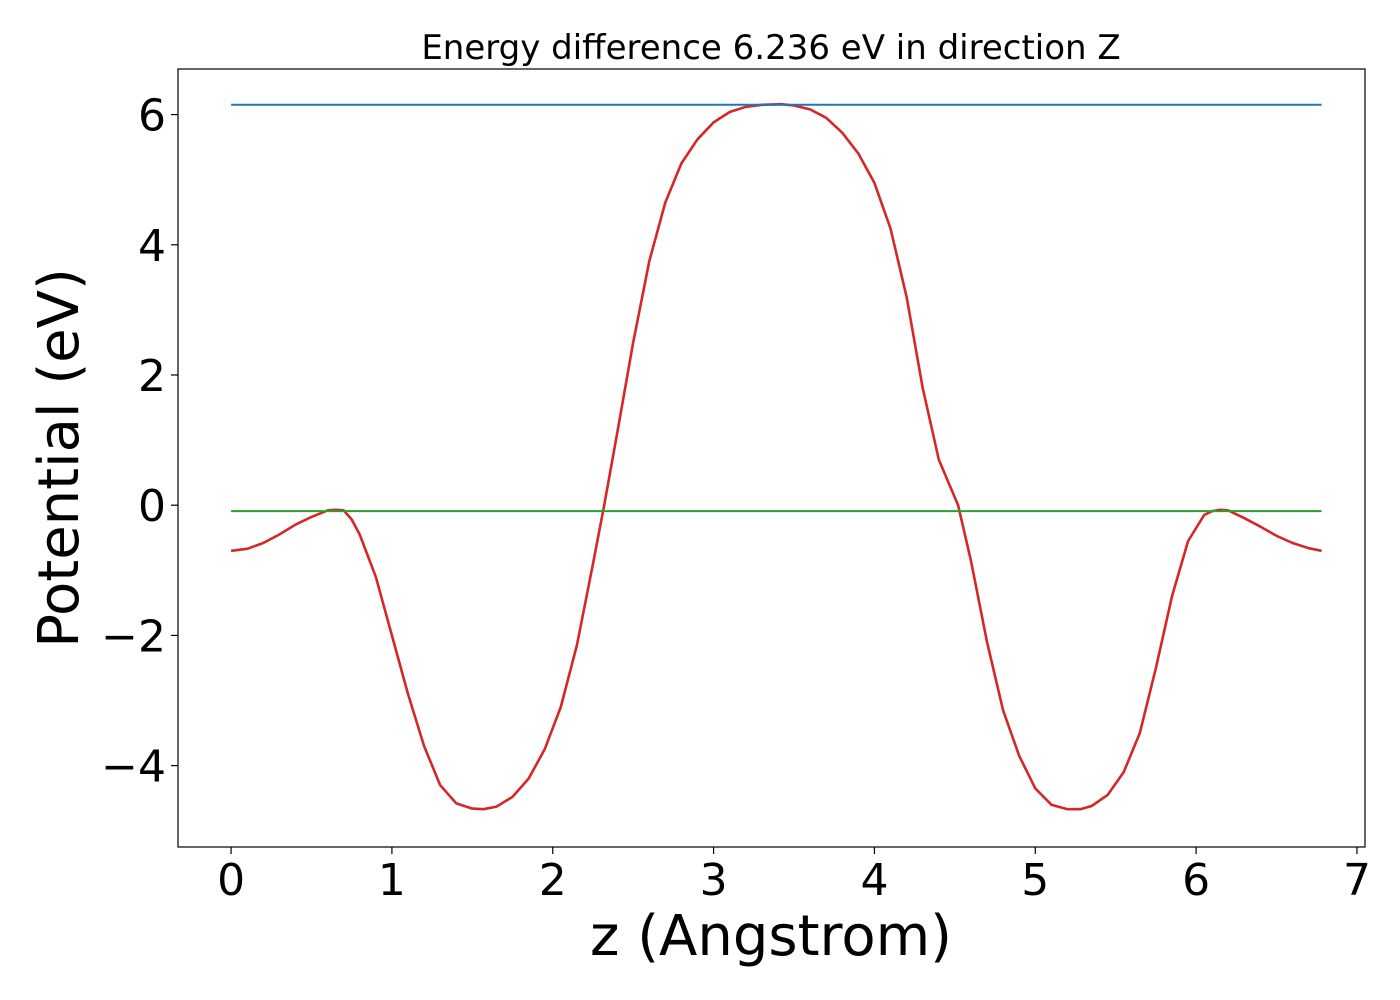  I want to click on x-tick-label: 6, so click(1196, 880).